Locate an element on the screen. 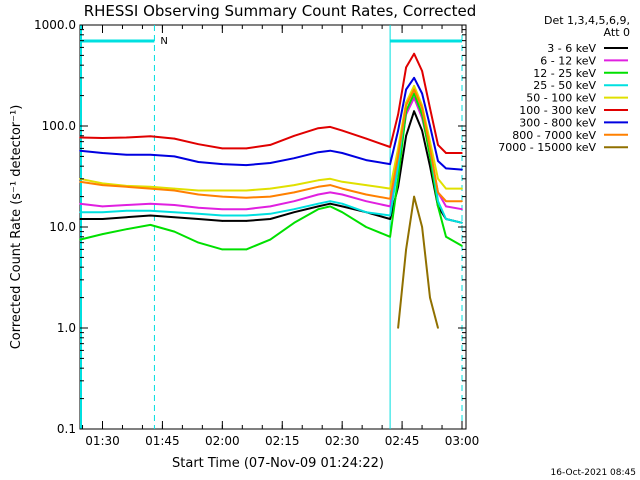 The image size is (640, 480). legend-label: 6 - 12 keV is located at coordinates (568, 60).